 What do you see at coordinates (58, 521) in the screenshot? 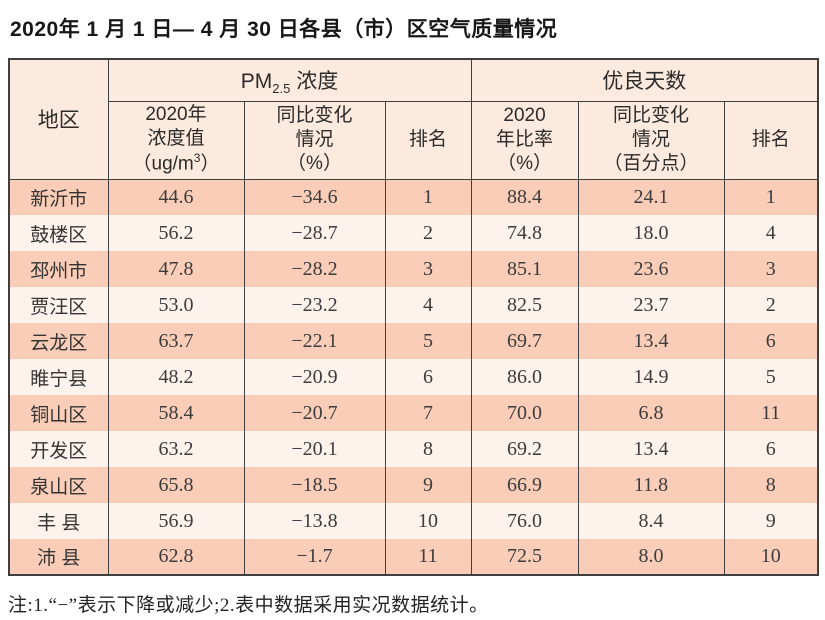
I see `region-cell: 丰 县` at bounding box center [58, 521].